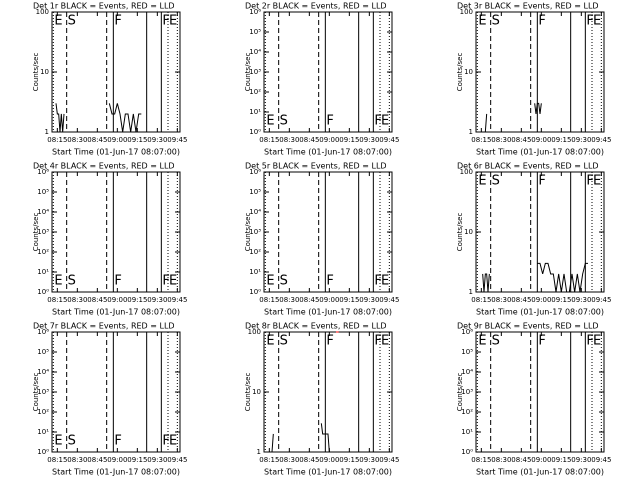 The height and width of the screenshot is (480, 640). What do you see at coordinates (528, 6) in the screenshot?
I see `panel-title: Det 3r BLACK = Events, RED = LLD` at bounding box center [528, 6].